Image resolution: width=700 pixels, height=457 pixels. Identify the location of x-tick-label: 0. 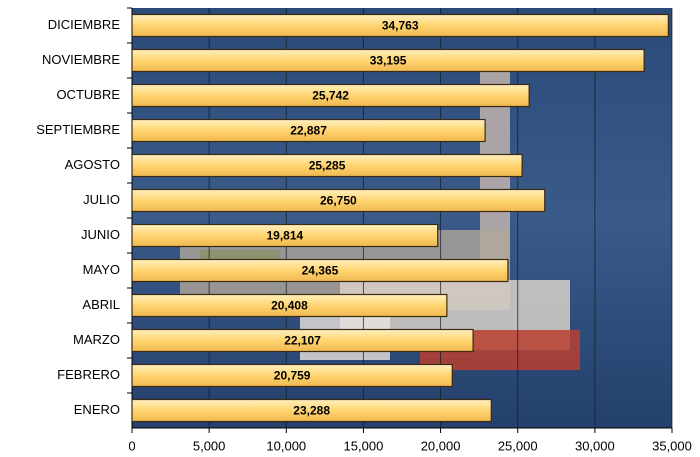
(131, 445).